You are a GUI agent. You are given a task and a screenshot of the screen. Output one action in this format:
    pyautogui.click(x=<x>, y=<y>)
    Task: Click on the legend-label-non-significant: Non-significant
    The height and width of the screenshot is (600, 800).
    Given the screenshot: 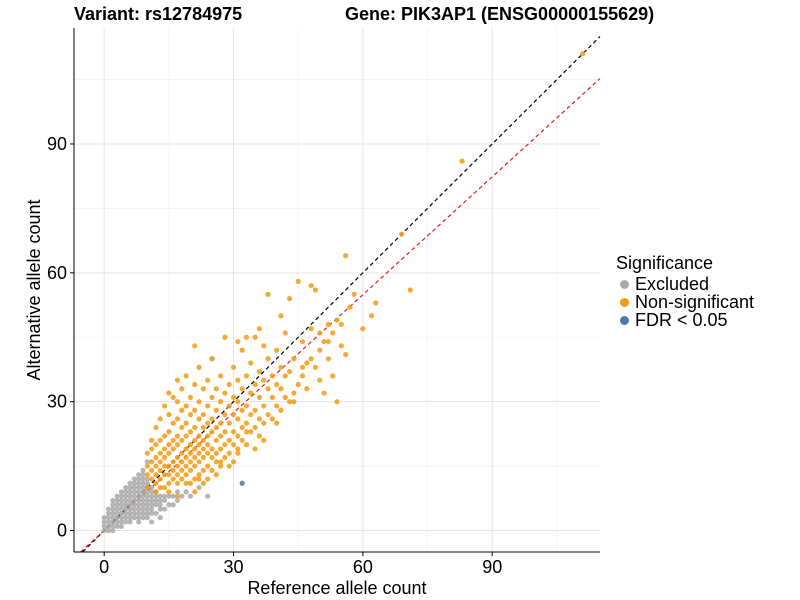 What is the action you would take?
    pyautogui.click(x=695, y=301)
    